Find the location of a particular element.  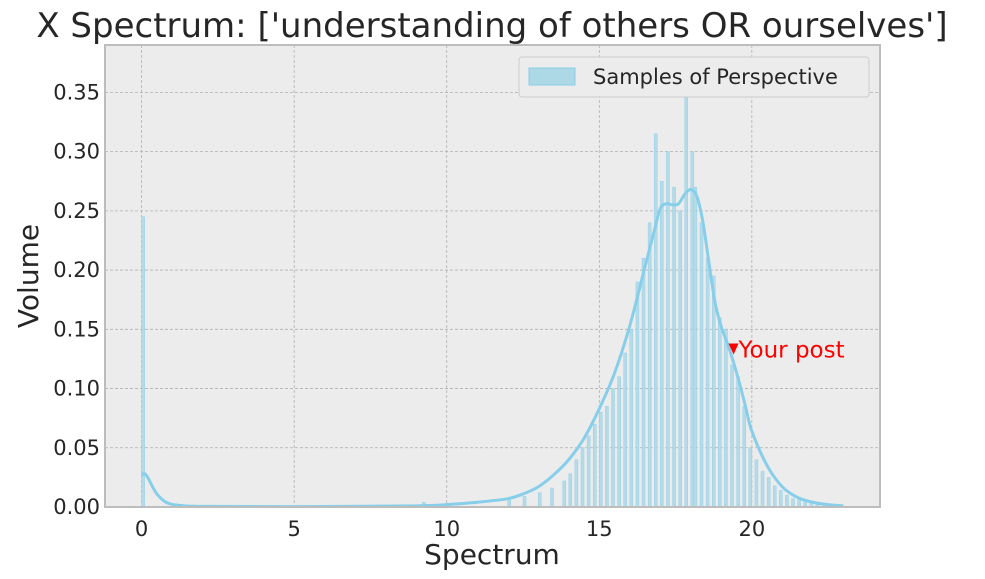

x-tick-label: 10 is located at coordinates (446, 529).